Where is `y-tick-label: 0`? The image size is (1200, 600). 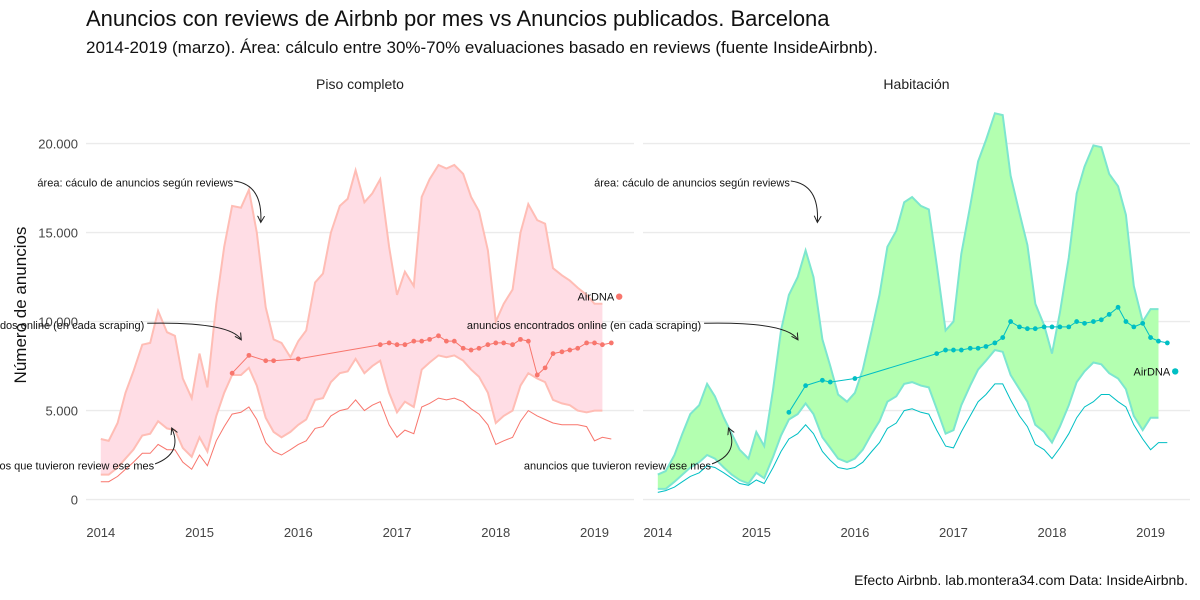 y-tick-label: 0 is located at coordinates (74, 500).